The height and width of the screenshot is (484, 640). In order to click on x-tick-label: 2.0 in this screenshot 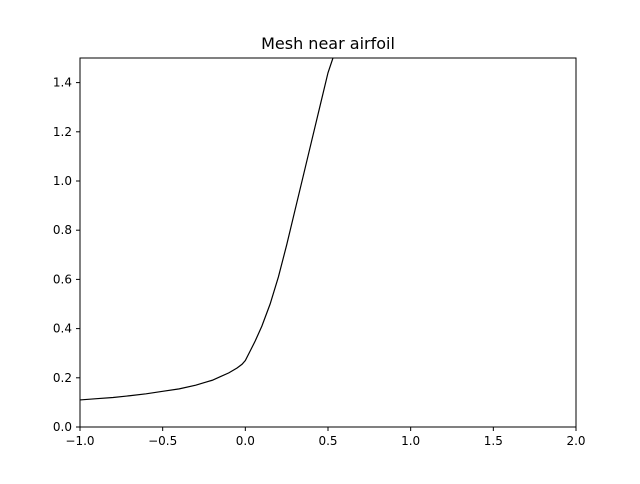, I will do `click(575, 441)`.